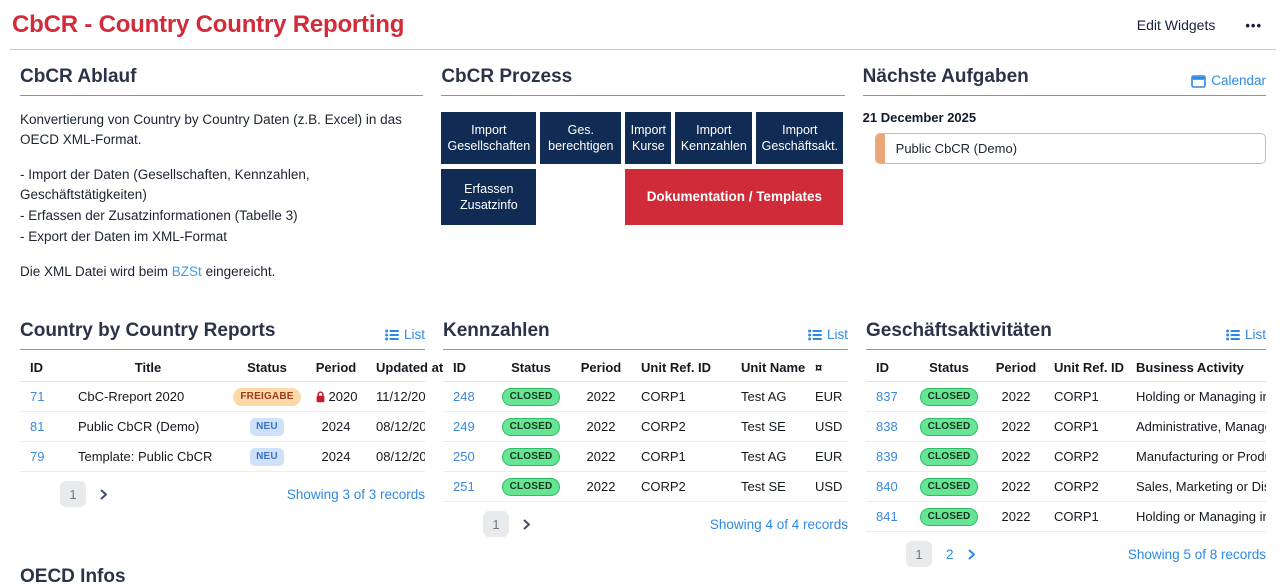  What do you see at coordinates (186, 272) in the screenshot?
I see `bzst-link: BZSt` at bounding box center [186, 272].